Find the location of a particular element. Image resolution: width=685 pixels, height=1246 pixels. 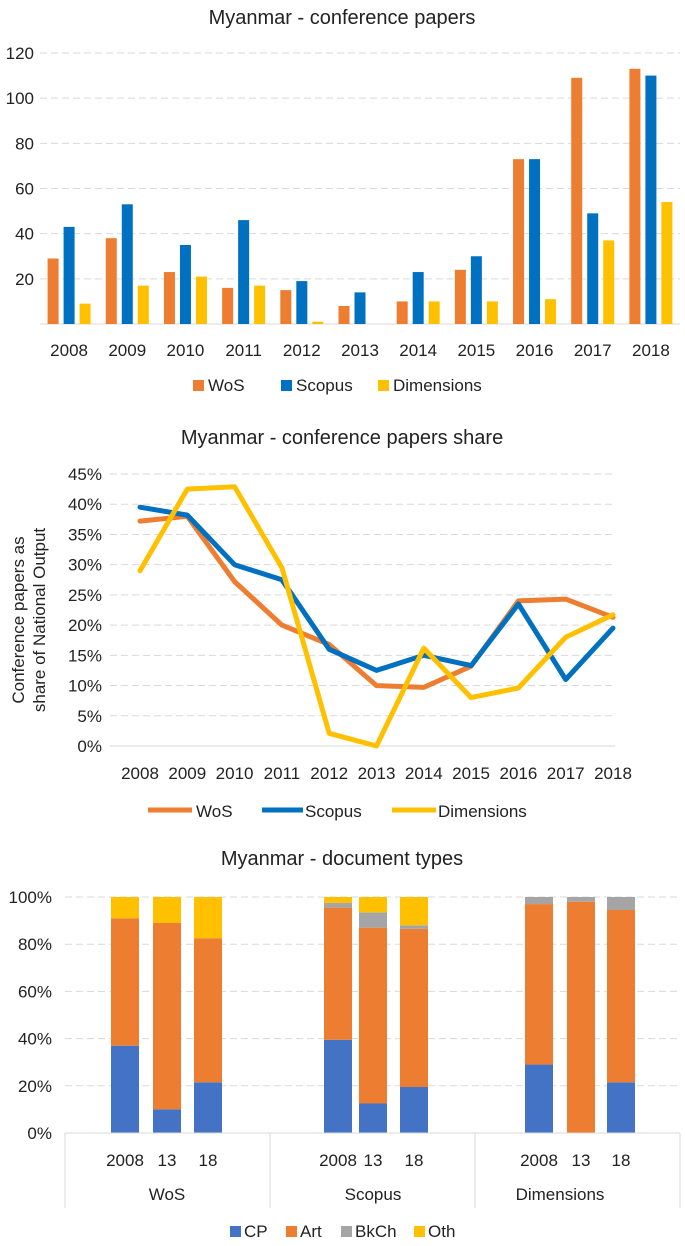

legend-label-dimensions: Dimensions is located at coordinates (482, 811).